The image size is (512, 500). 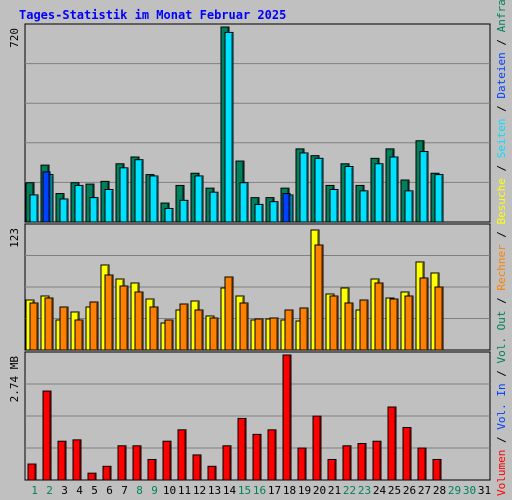 I want to click on day-label-3: 3, so click(x=64, y=490).